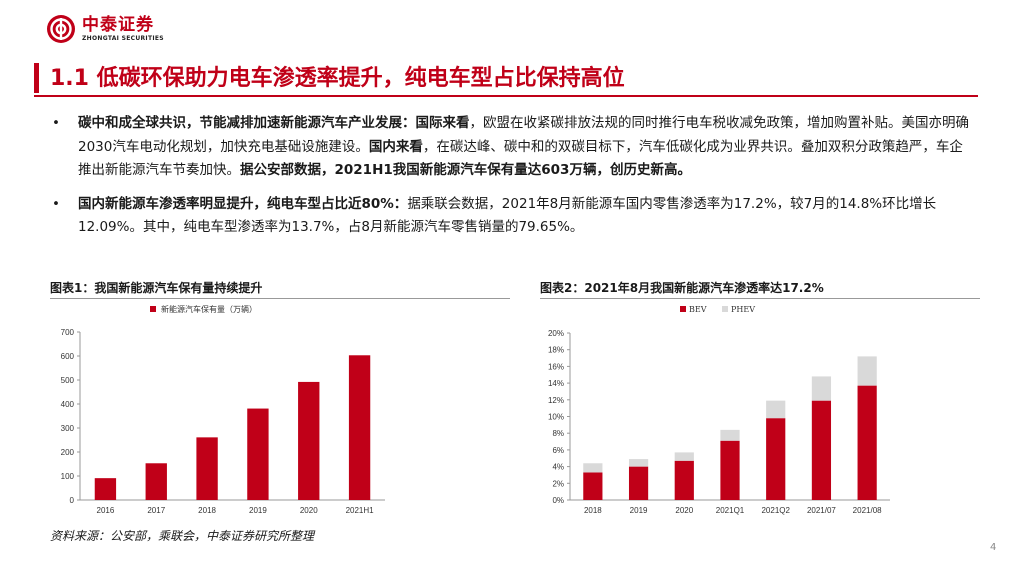 This screenshot has height=576, width=1024. I want to click on chart-1-y-tick-label: 600, so click(68, 356).